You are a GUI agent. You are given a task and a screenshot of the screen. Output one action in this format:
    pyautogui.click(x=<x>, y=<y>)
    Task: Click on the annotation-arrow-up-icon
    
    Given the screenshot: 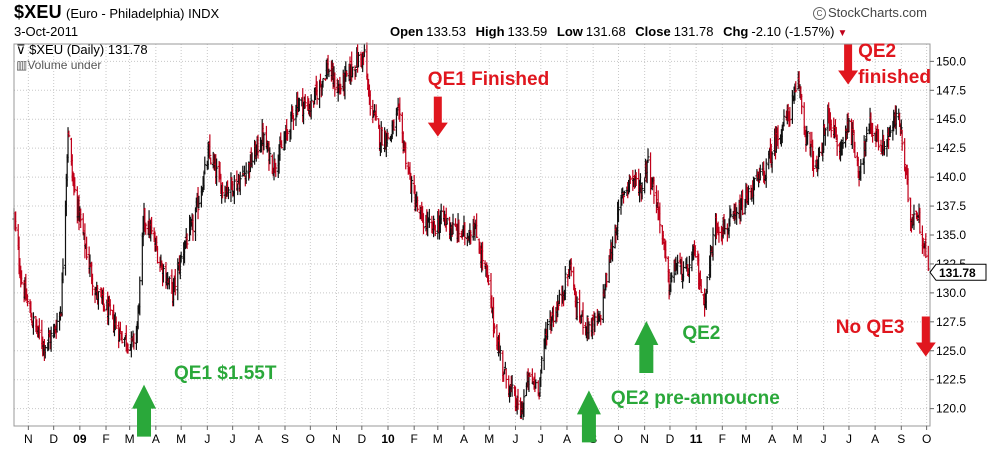 What is the action you would take?
    pyautogui.click(x=646, y=346)
    